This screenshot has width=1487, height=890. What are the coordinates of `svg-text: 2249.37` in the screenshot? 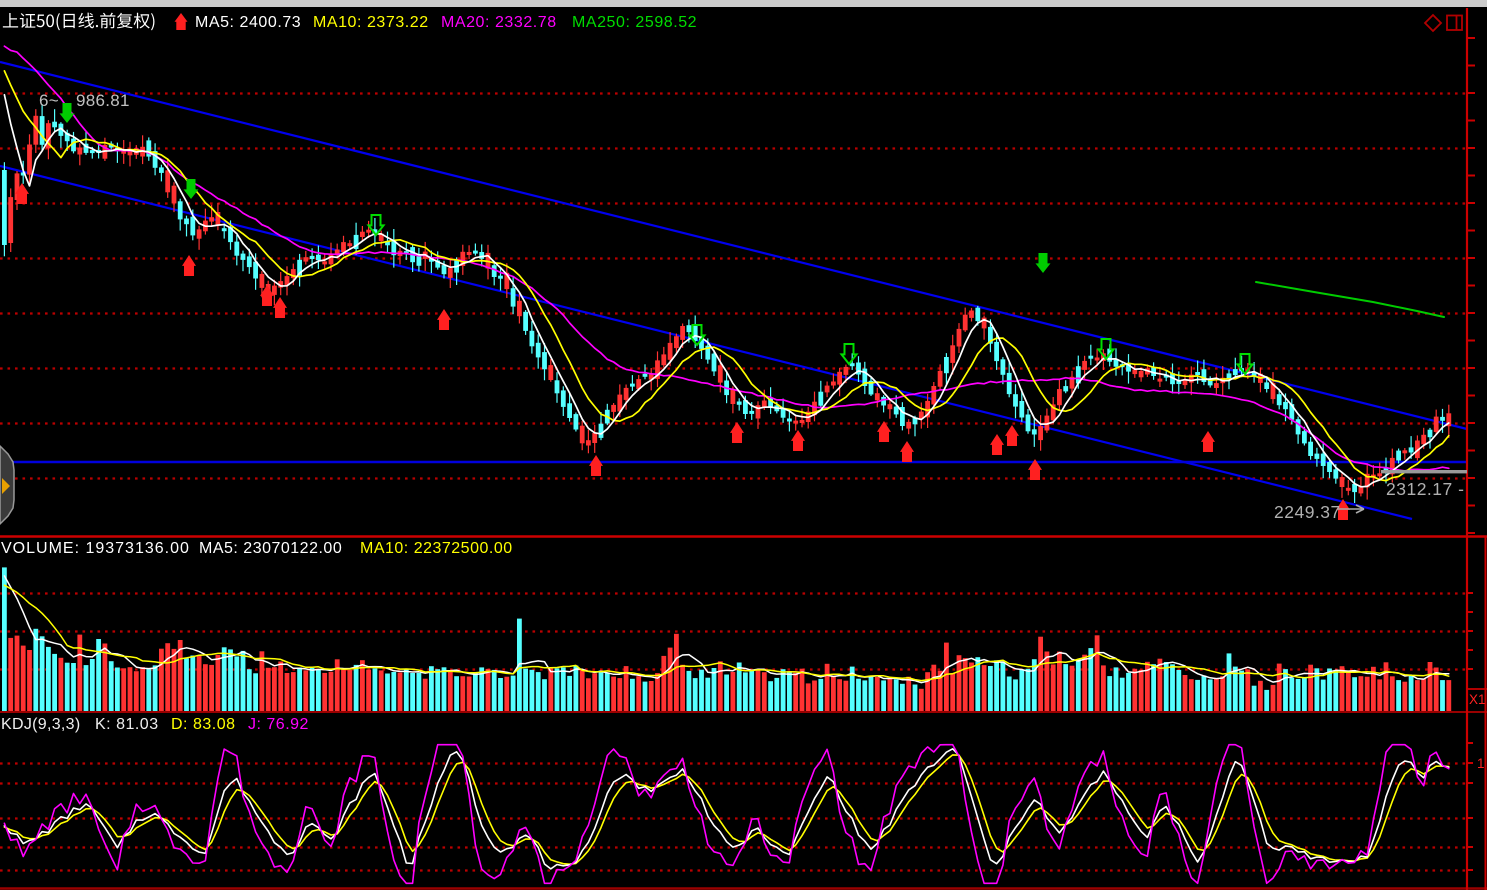 It's located at (1307, 512).